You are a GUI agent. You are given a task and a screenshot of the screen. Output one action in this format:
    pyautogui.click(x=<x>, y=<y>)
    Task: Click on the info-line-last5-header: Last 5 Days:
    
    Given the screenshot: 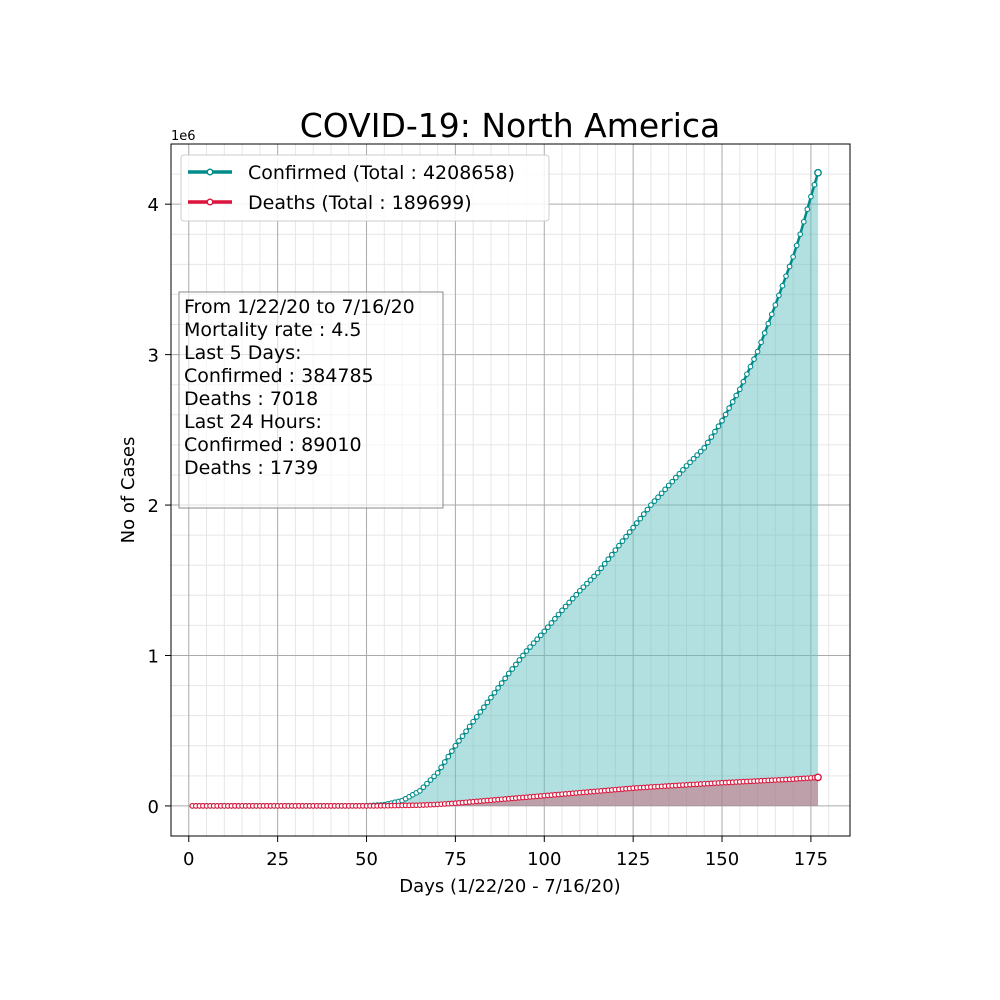 What is the action you would take?
    pyautogui.click(x=243, y=353)
    